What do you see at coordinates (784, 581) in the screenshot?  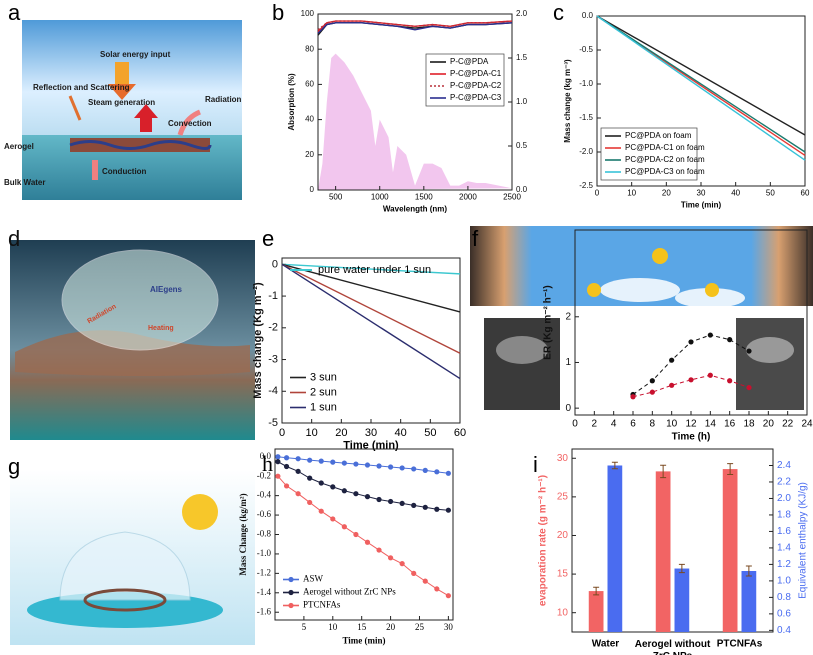 I see `y2-tick-label: 1.0` at bounding box center [784, 581].